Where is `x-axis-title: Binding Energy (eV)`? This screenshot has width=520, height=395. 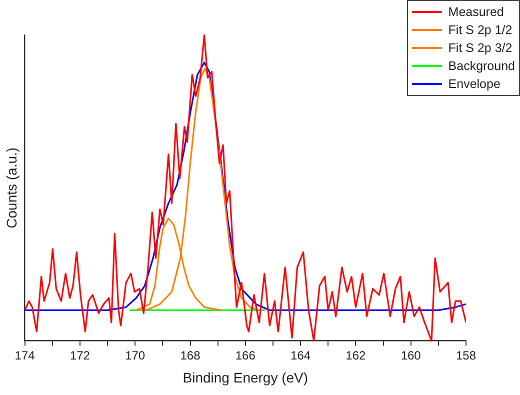
x-axis-title: Binding Energy (eV) is located at coordinates (245, 377).